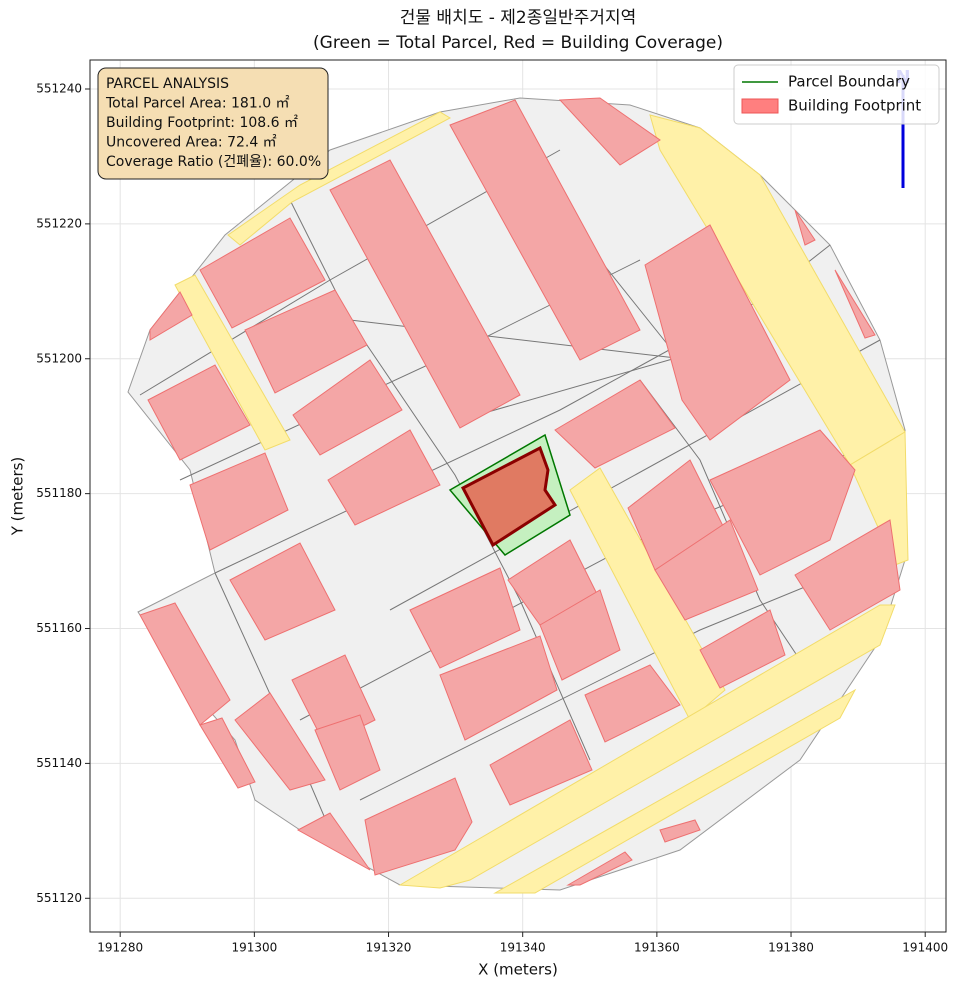 The height and width of the screenshot is (994, 960). Describe the element at coordinates (59, 898) in the screenshot. I see `y-tick-label: 551120` at that location.